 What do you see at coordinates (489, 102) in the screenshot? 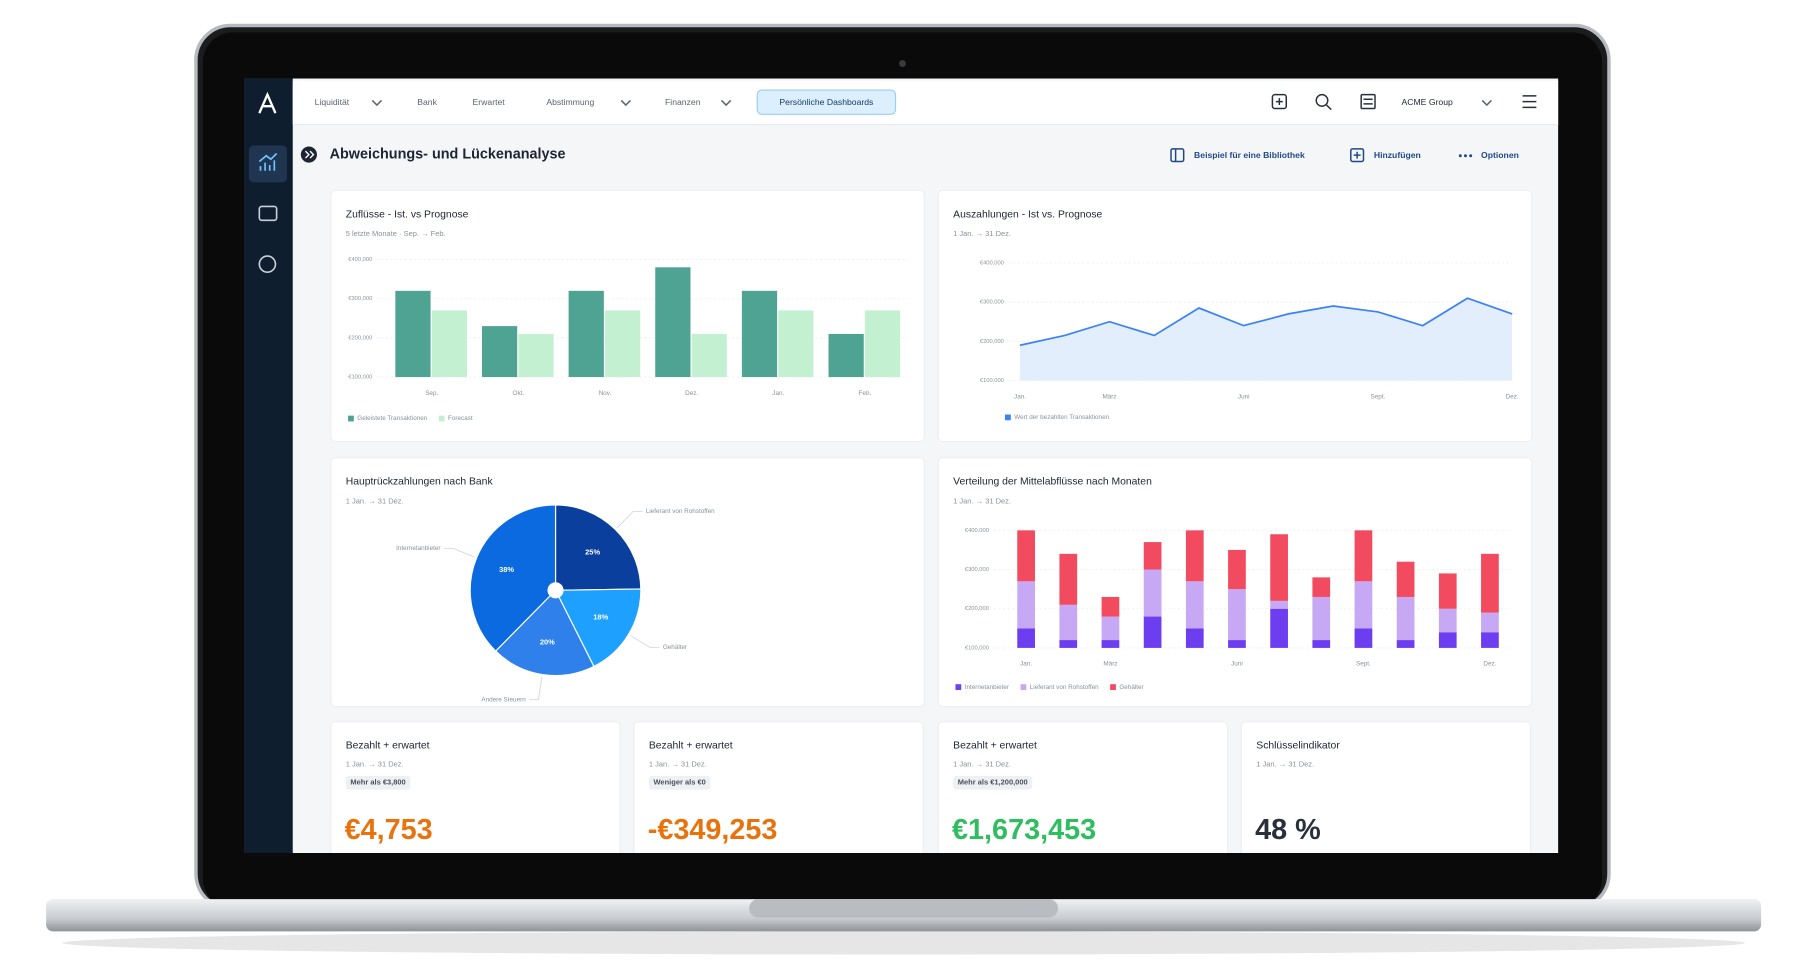
I see `nav-item: Erwartet` at bounding box center [489, 102].